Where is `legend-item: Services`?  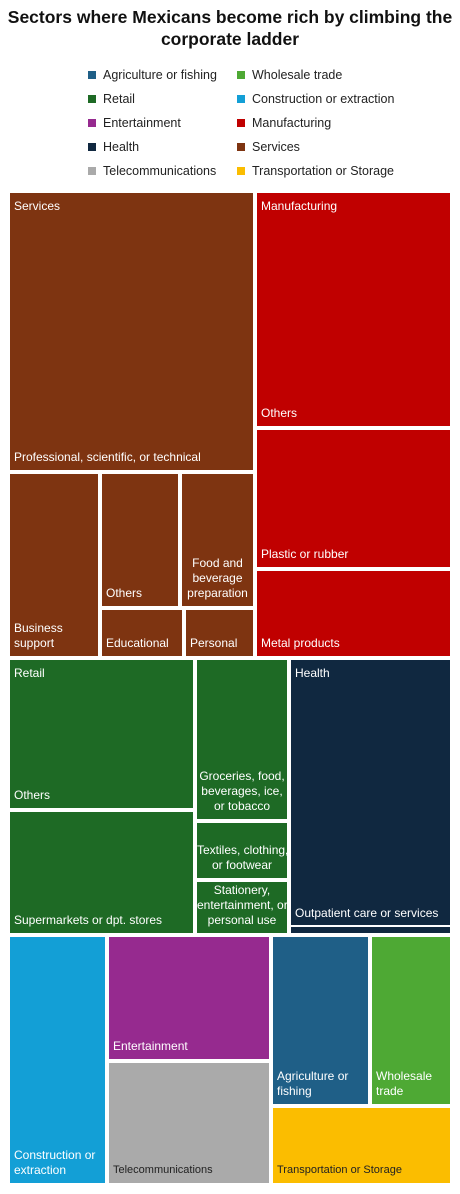 legend-item: Services is located at coordinates (268, 147).